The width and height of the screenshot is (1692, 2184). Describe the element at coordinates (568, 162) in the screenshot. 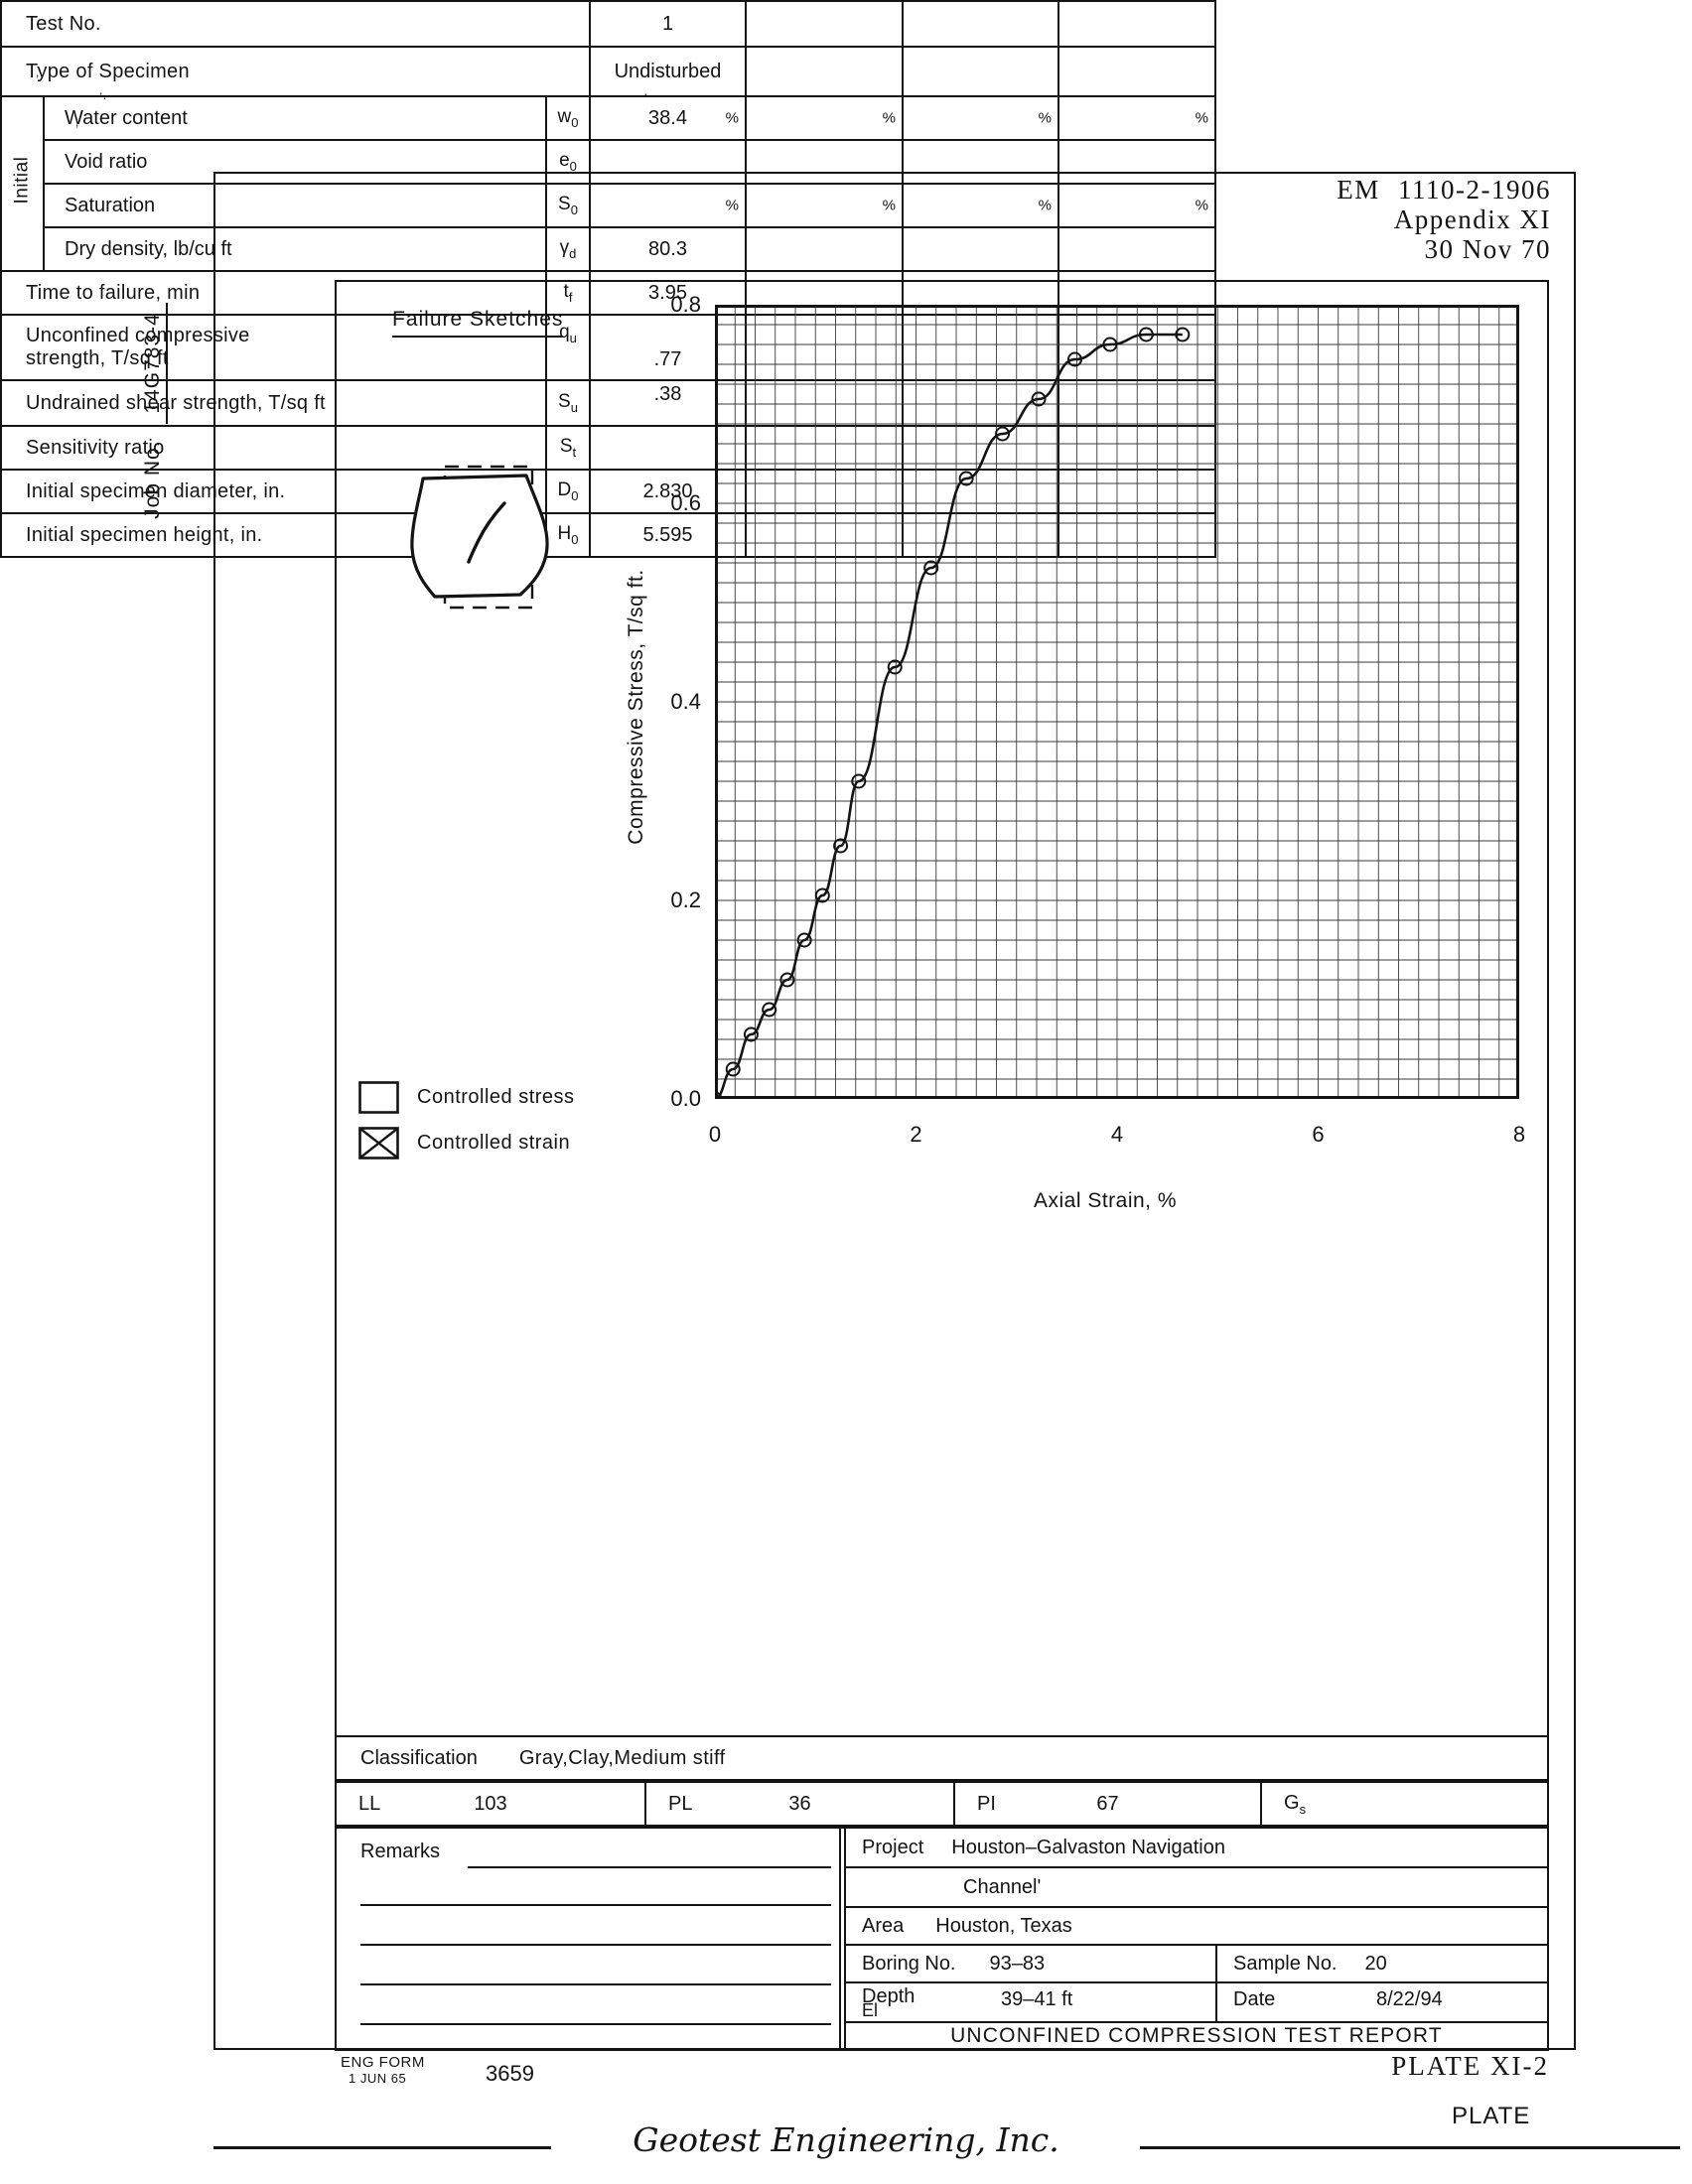

I see `symbol-e0: e0` at that location.